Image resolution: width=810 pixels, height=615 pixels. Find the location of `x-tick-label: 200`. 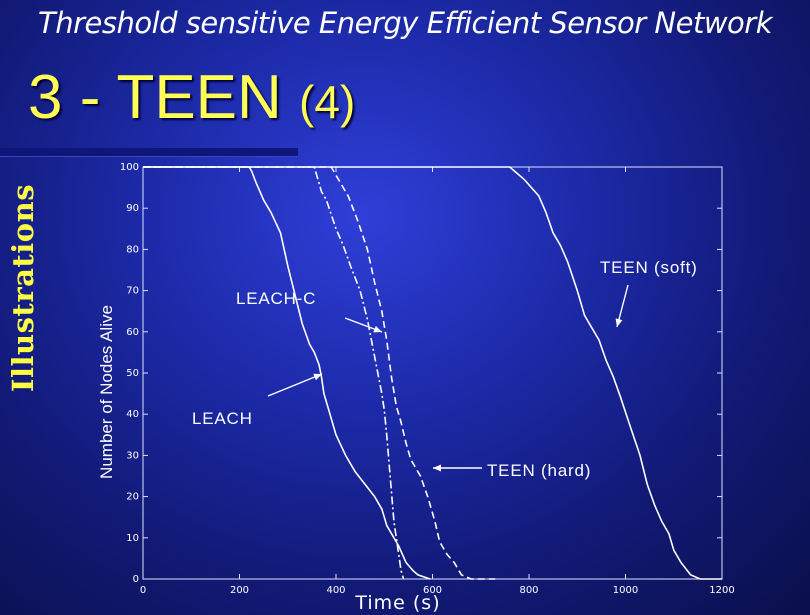

x-tick-label: 200 is located at coordinates (239, 590).